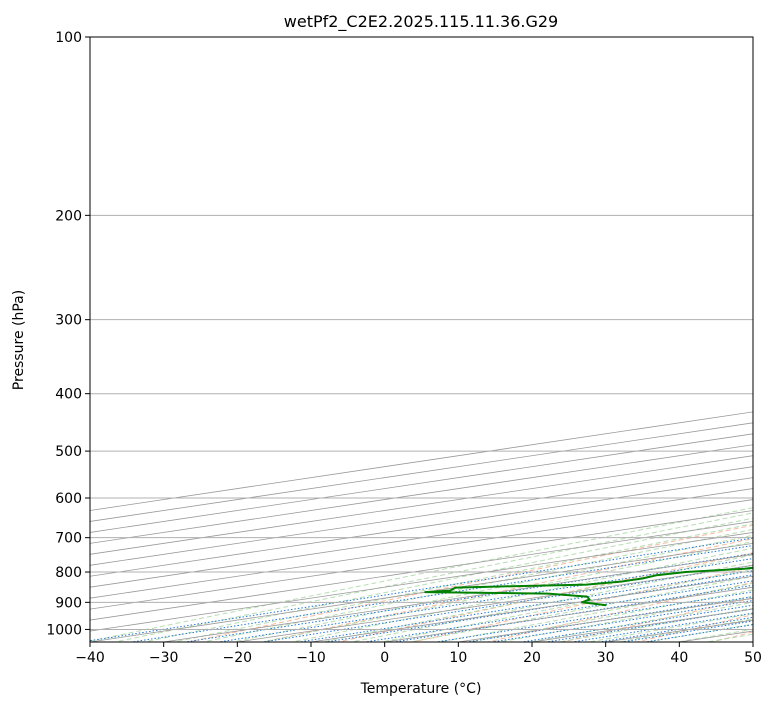  Describe the element at coordinates (68, 499) in the screenshot. I see `y-tick-label: 600` at that location.